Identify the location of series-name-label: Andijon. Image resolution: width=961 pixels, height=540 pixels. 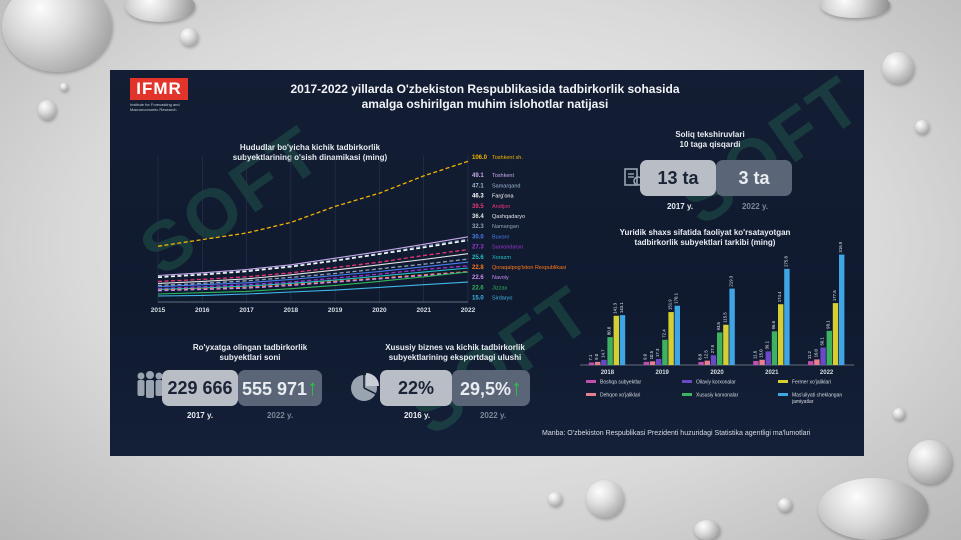
(501, 207).